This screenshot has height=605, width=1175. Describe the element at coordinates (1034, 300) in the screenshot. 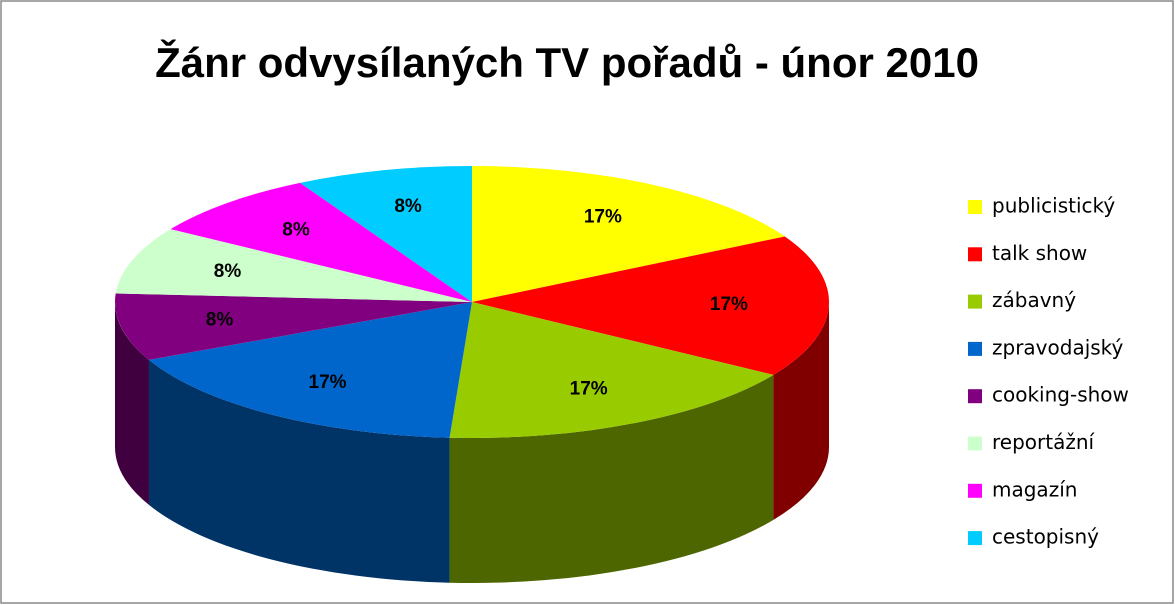

I see `legend-label: zábavný` at that location.